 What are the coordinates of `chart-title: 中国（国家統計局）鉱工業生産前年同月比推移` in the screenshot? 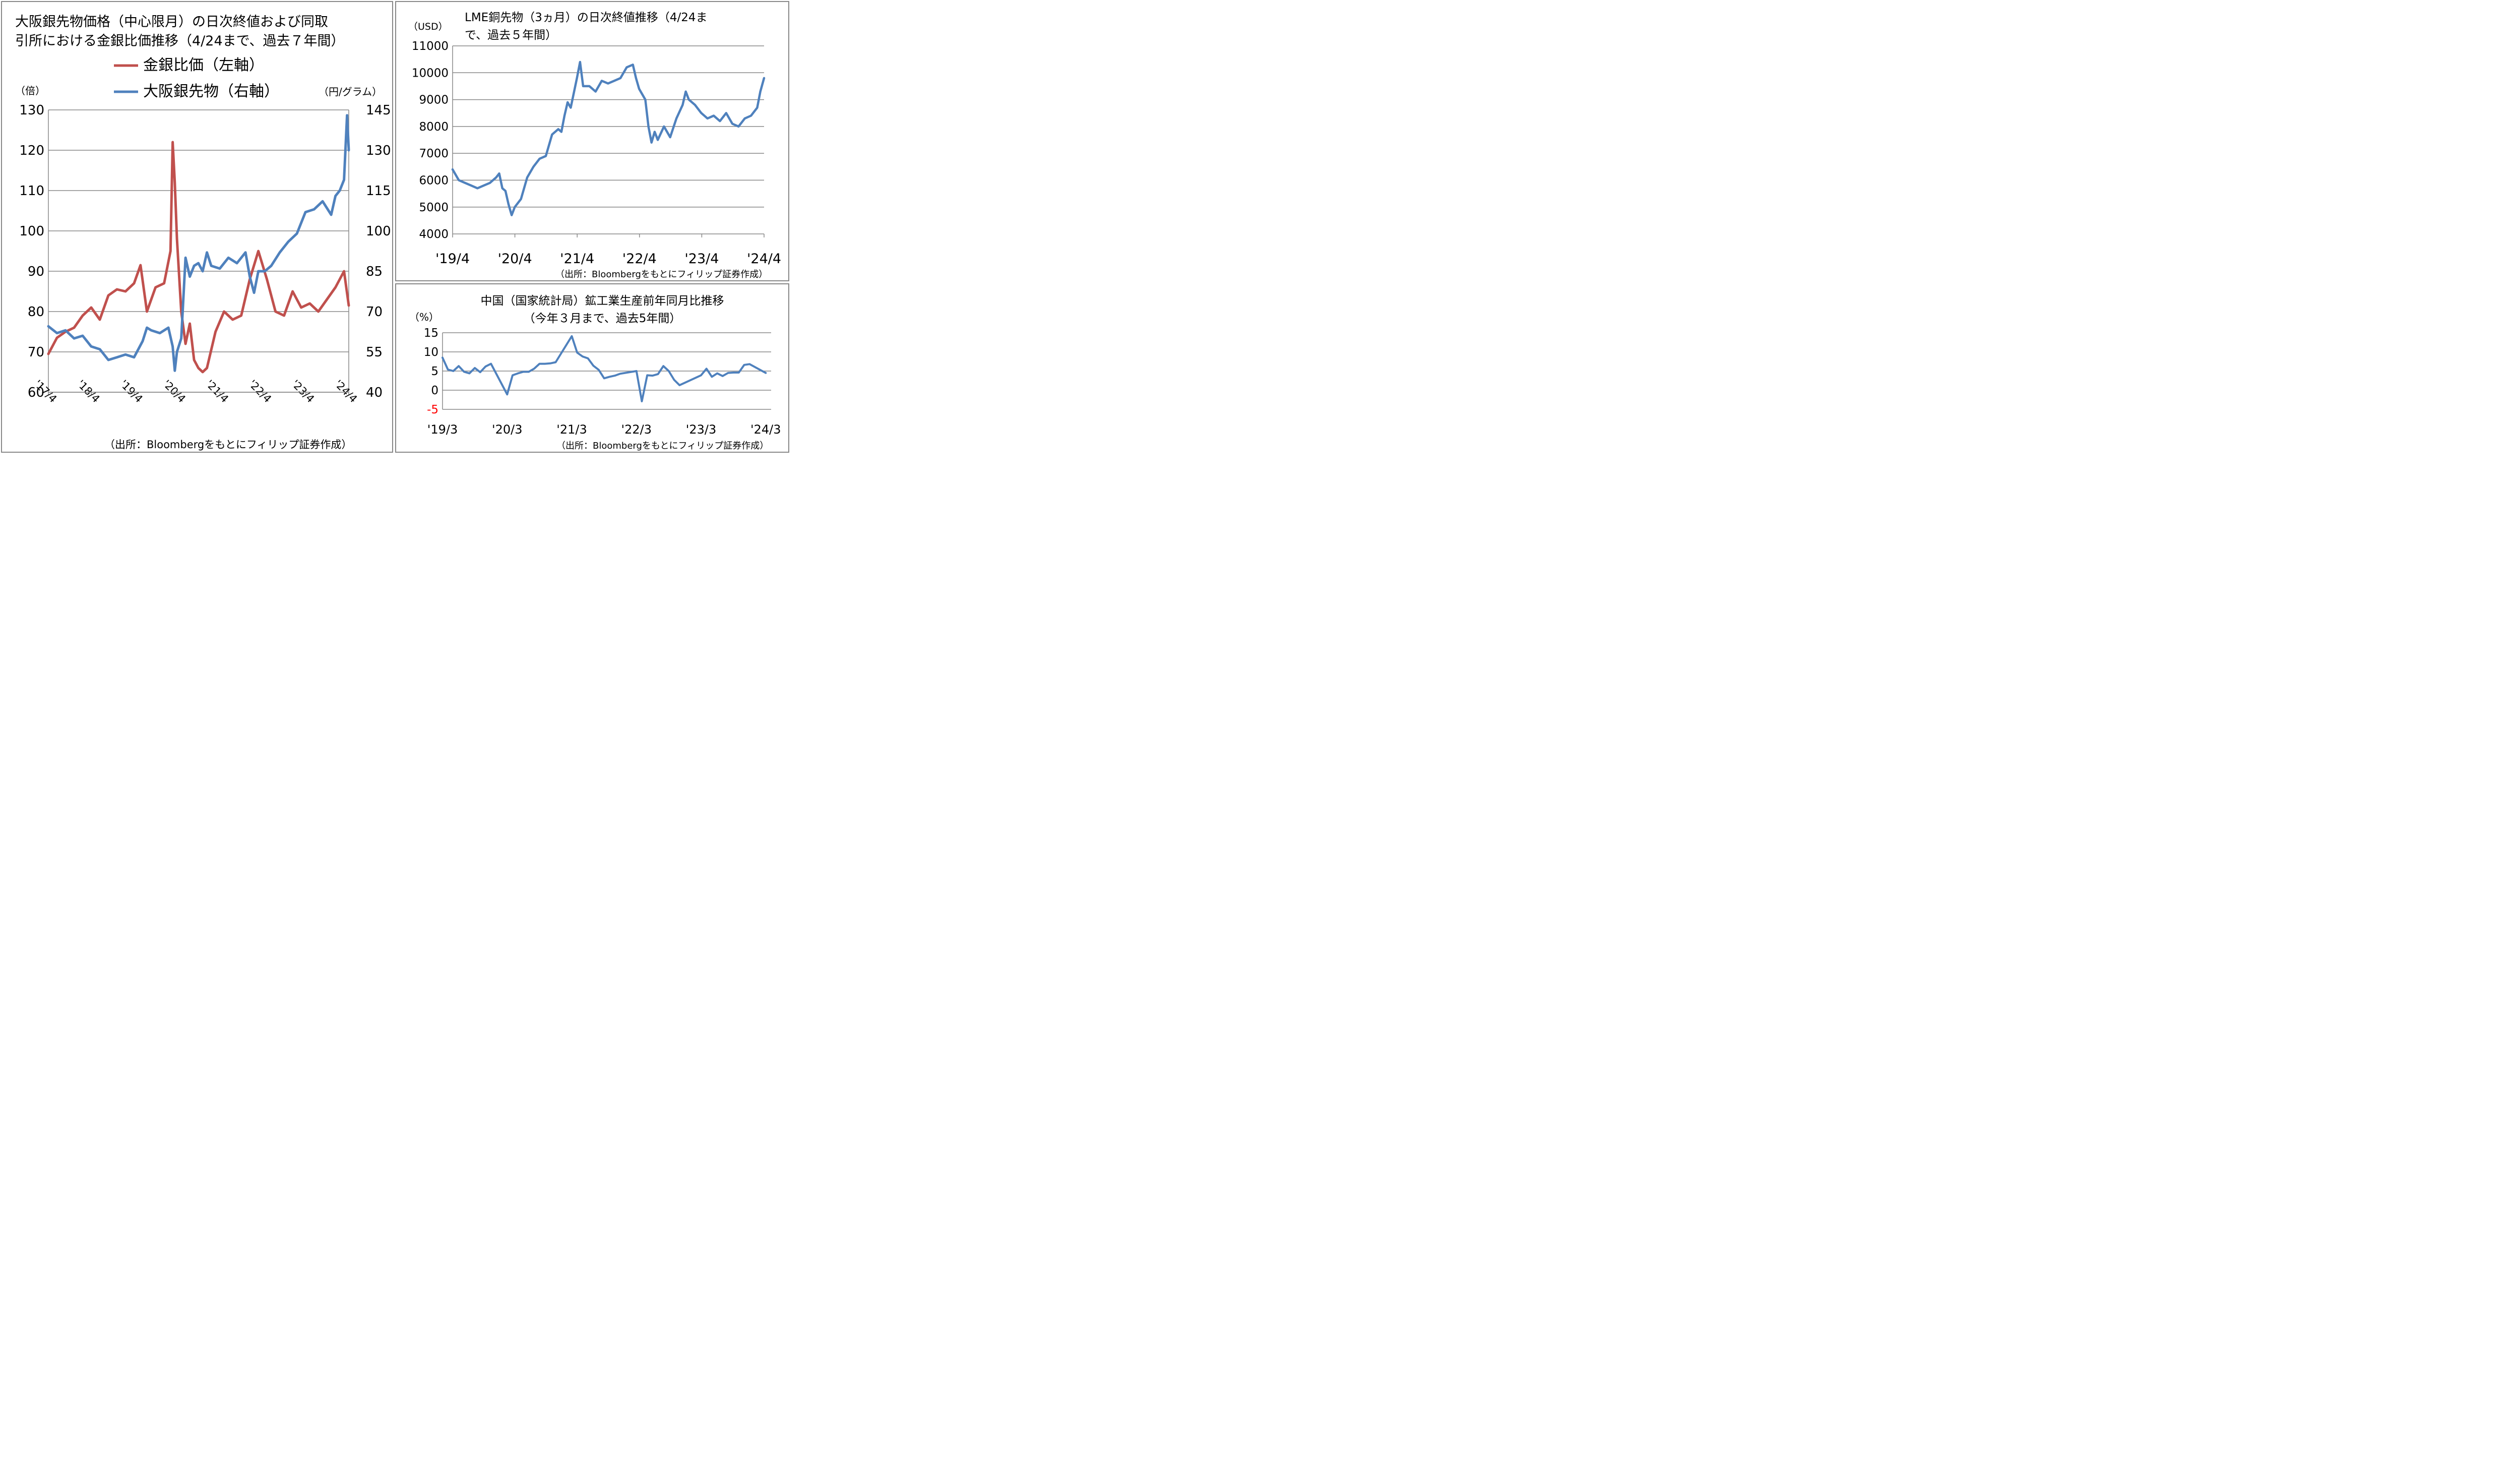 It's located at (602, 301).